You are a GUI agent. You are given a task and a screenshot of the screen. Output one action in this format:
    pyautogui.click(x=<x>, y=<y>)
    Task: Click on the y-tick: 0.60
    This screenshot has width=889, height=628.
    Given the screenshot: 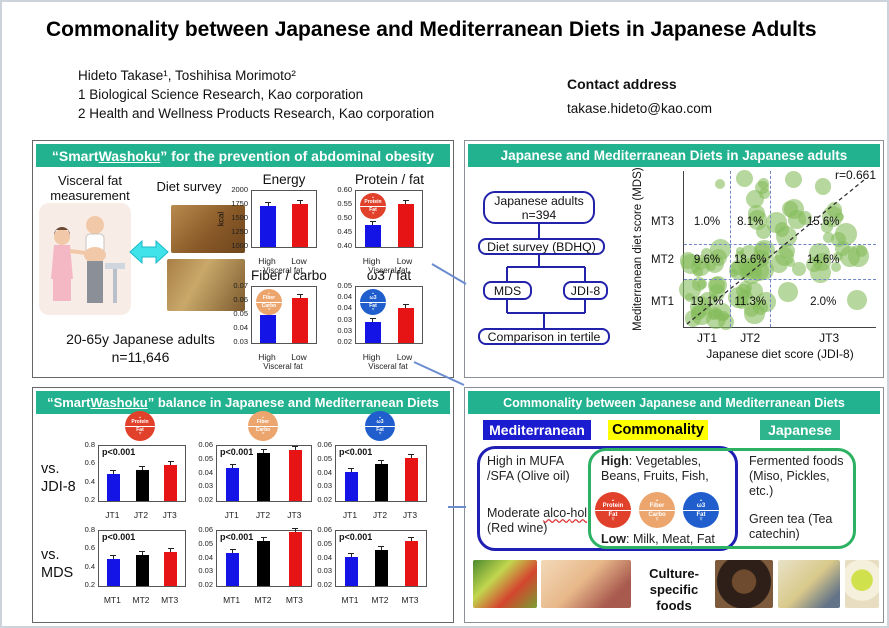 What is the action you would take?
    pyautogui.click(x=344, y=189)
    